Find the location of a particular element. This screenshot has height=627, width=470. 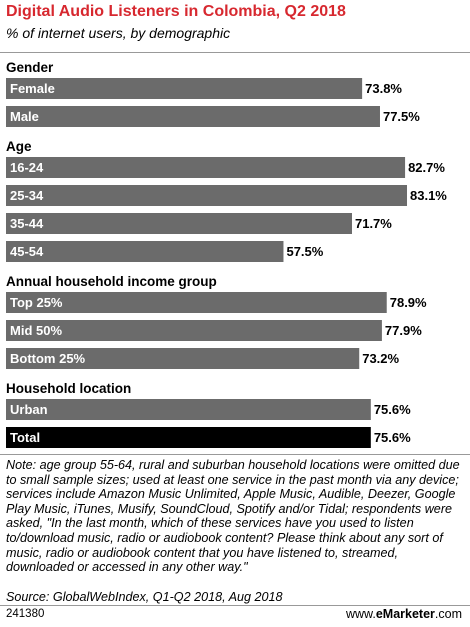

bar-category-label: 25-34 is located at coordinates (27, 195).